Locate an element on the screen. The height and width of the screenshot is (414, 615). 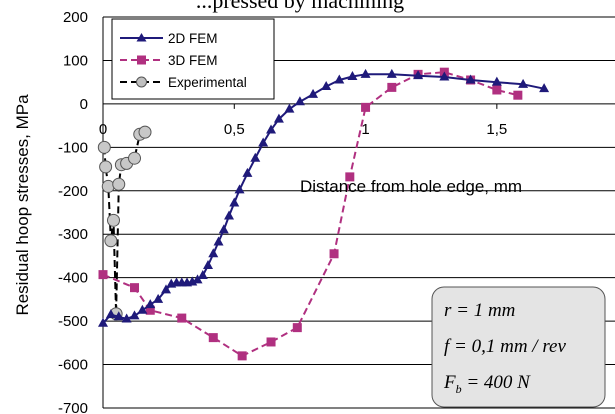
annotation-radius: r = 1 mm is located at coordinates (479, 310).